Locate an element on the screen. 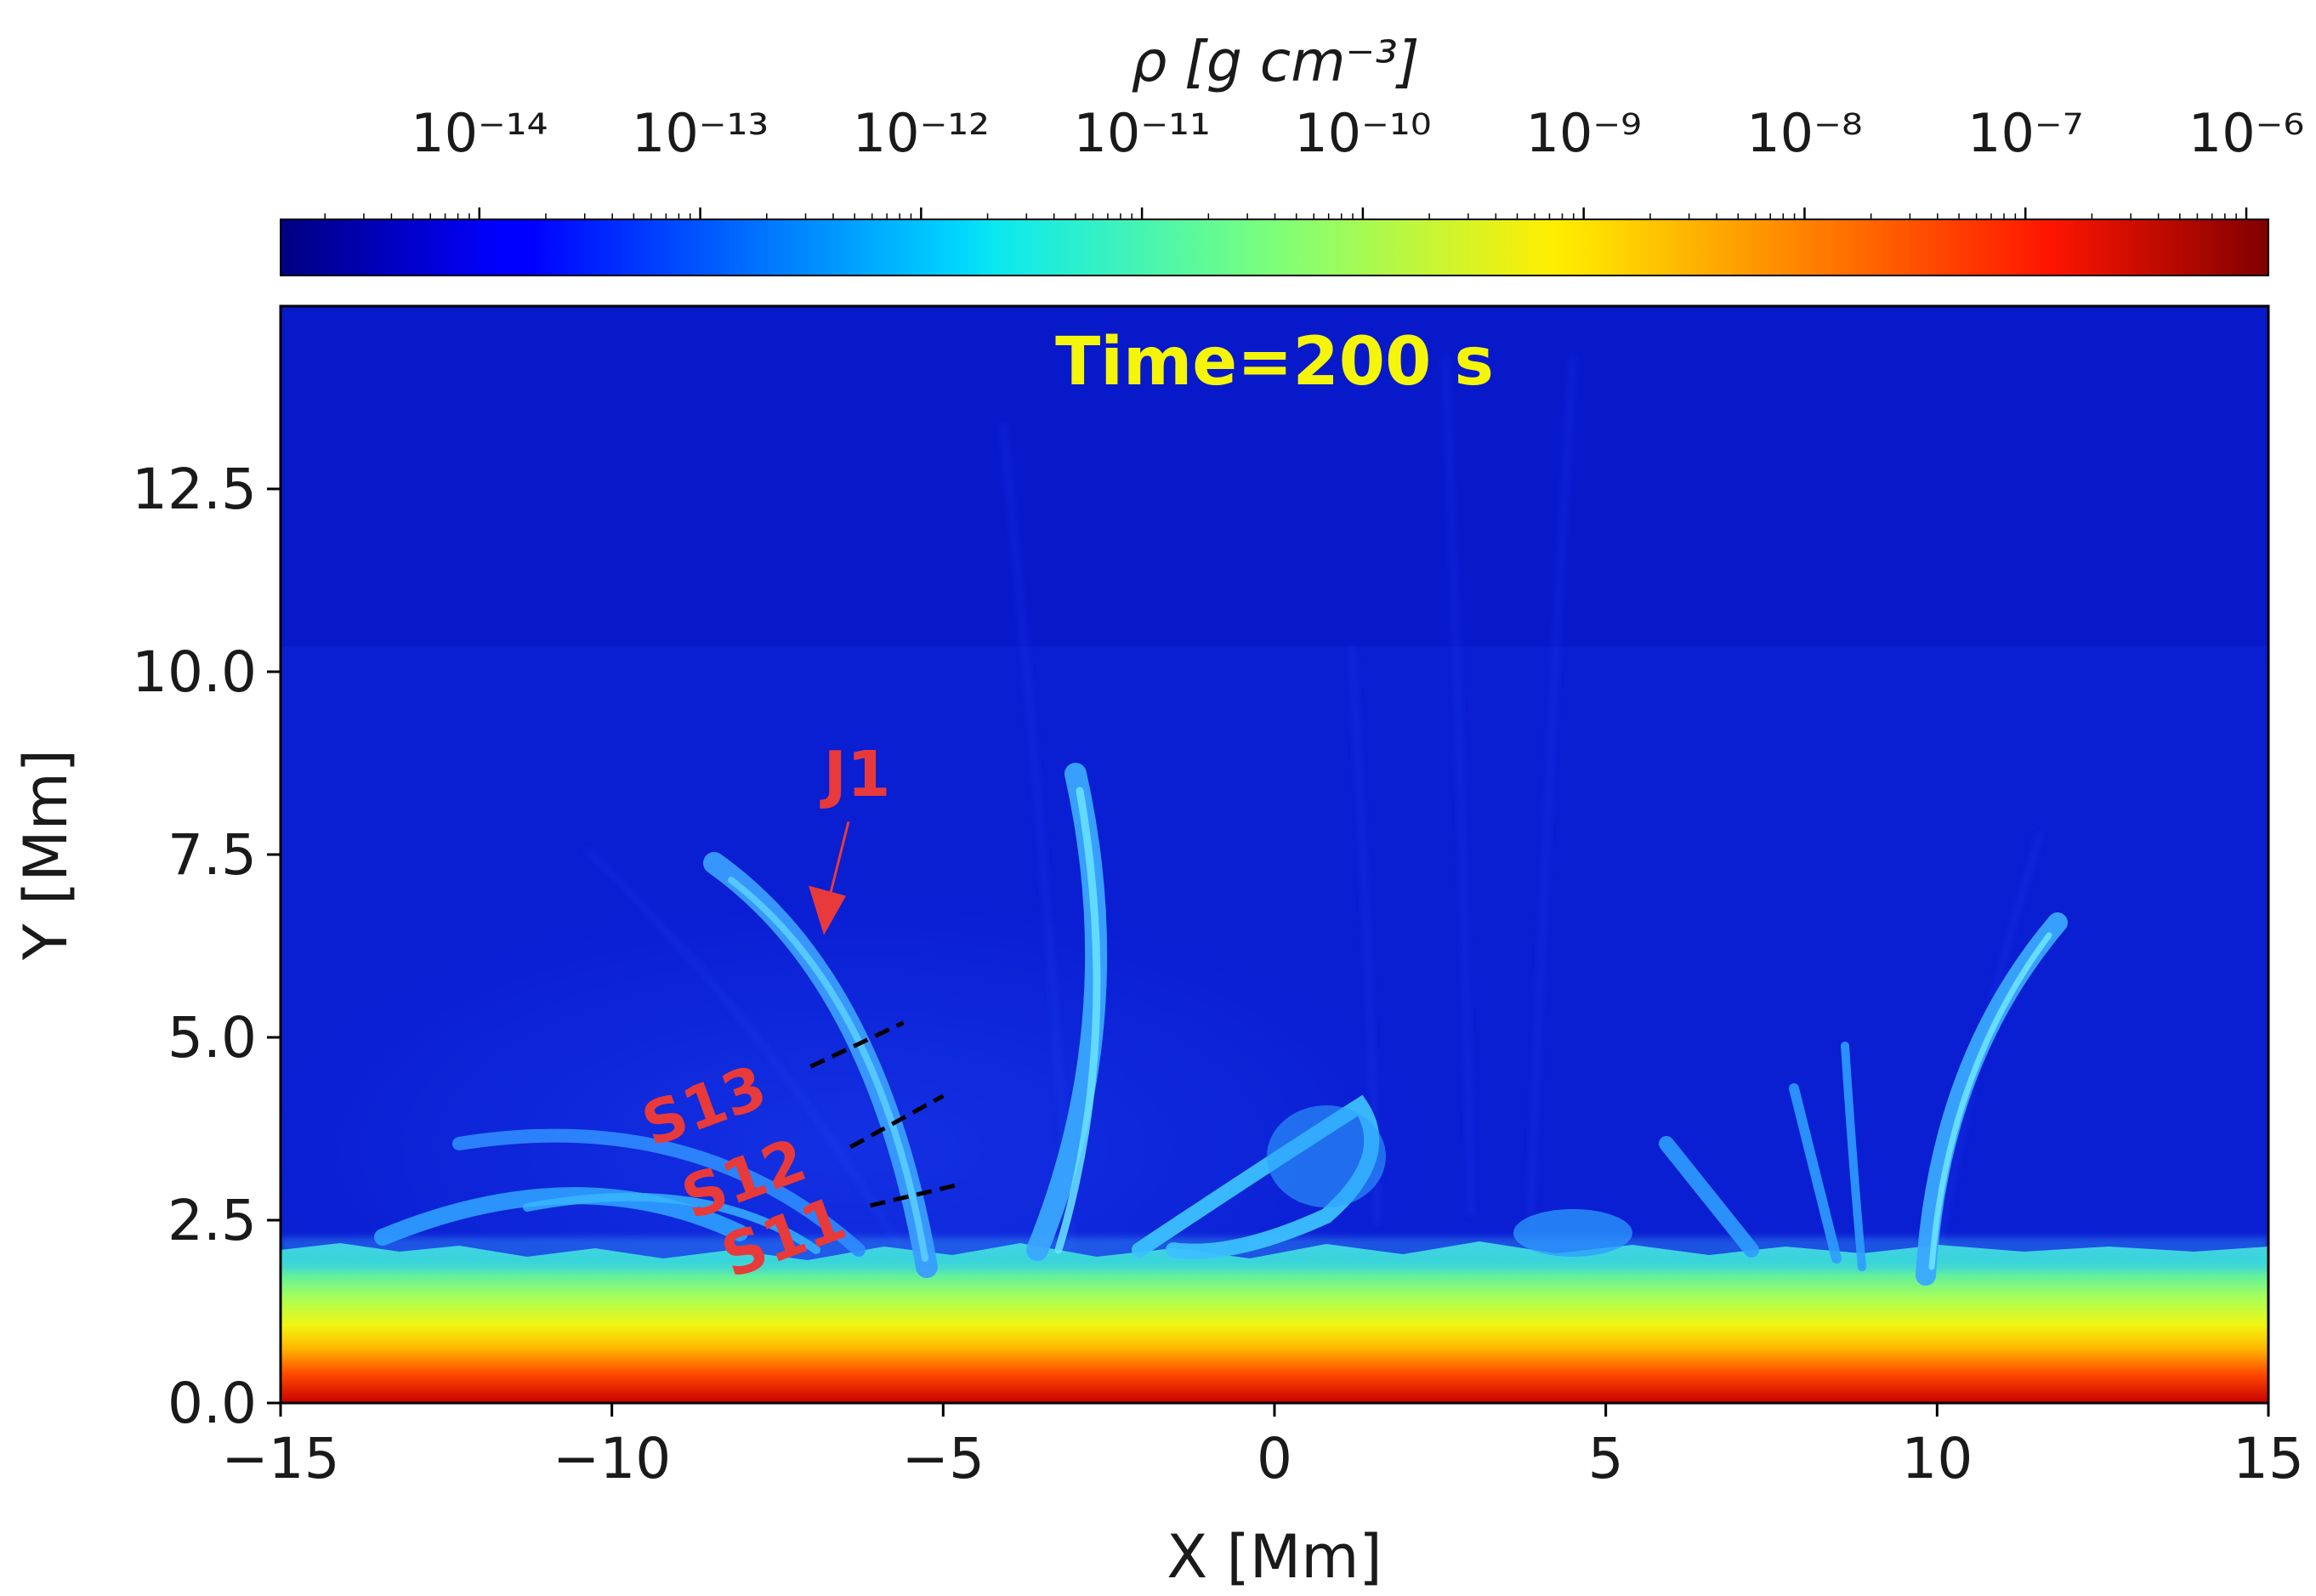 This screenshot has height=1596, width=2316. colorbar-tick-label: 10⁻¹¹ is located at coordinates (1141, 133).